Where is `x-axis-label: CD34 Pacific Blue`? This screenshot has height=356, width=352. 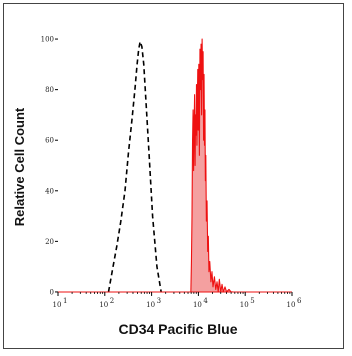 x-axis-label: CD34 Pacific Blue is located at coordinates (177, 329).